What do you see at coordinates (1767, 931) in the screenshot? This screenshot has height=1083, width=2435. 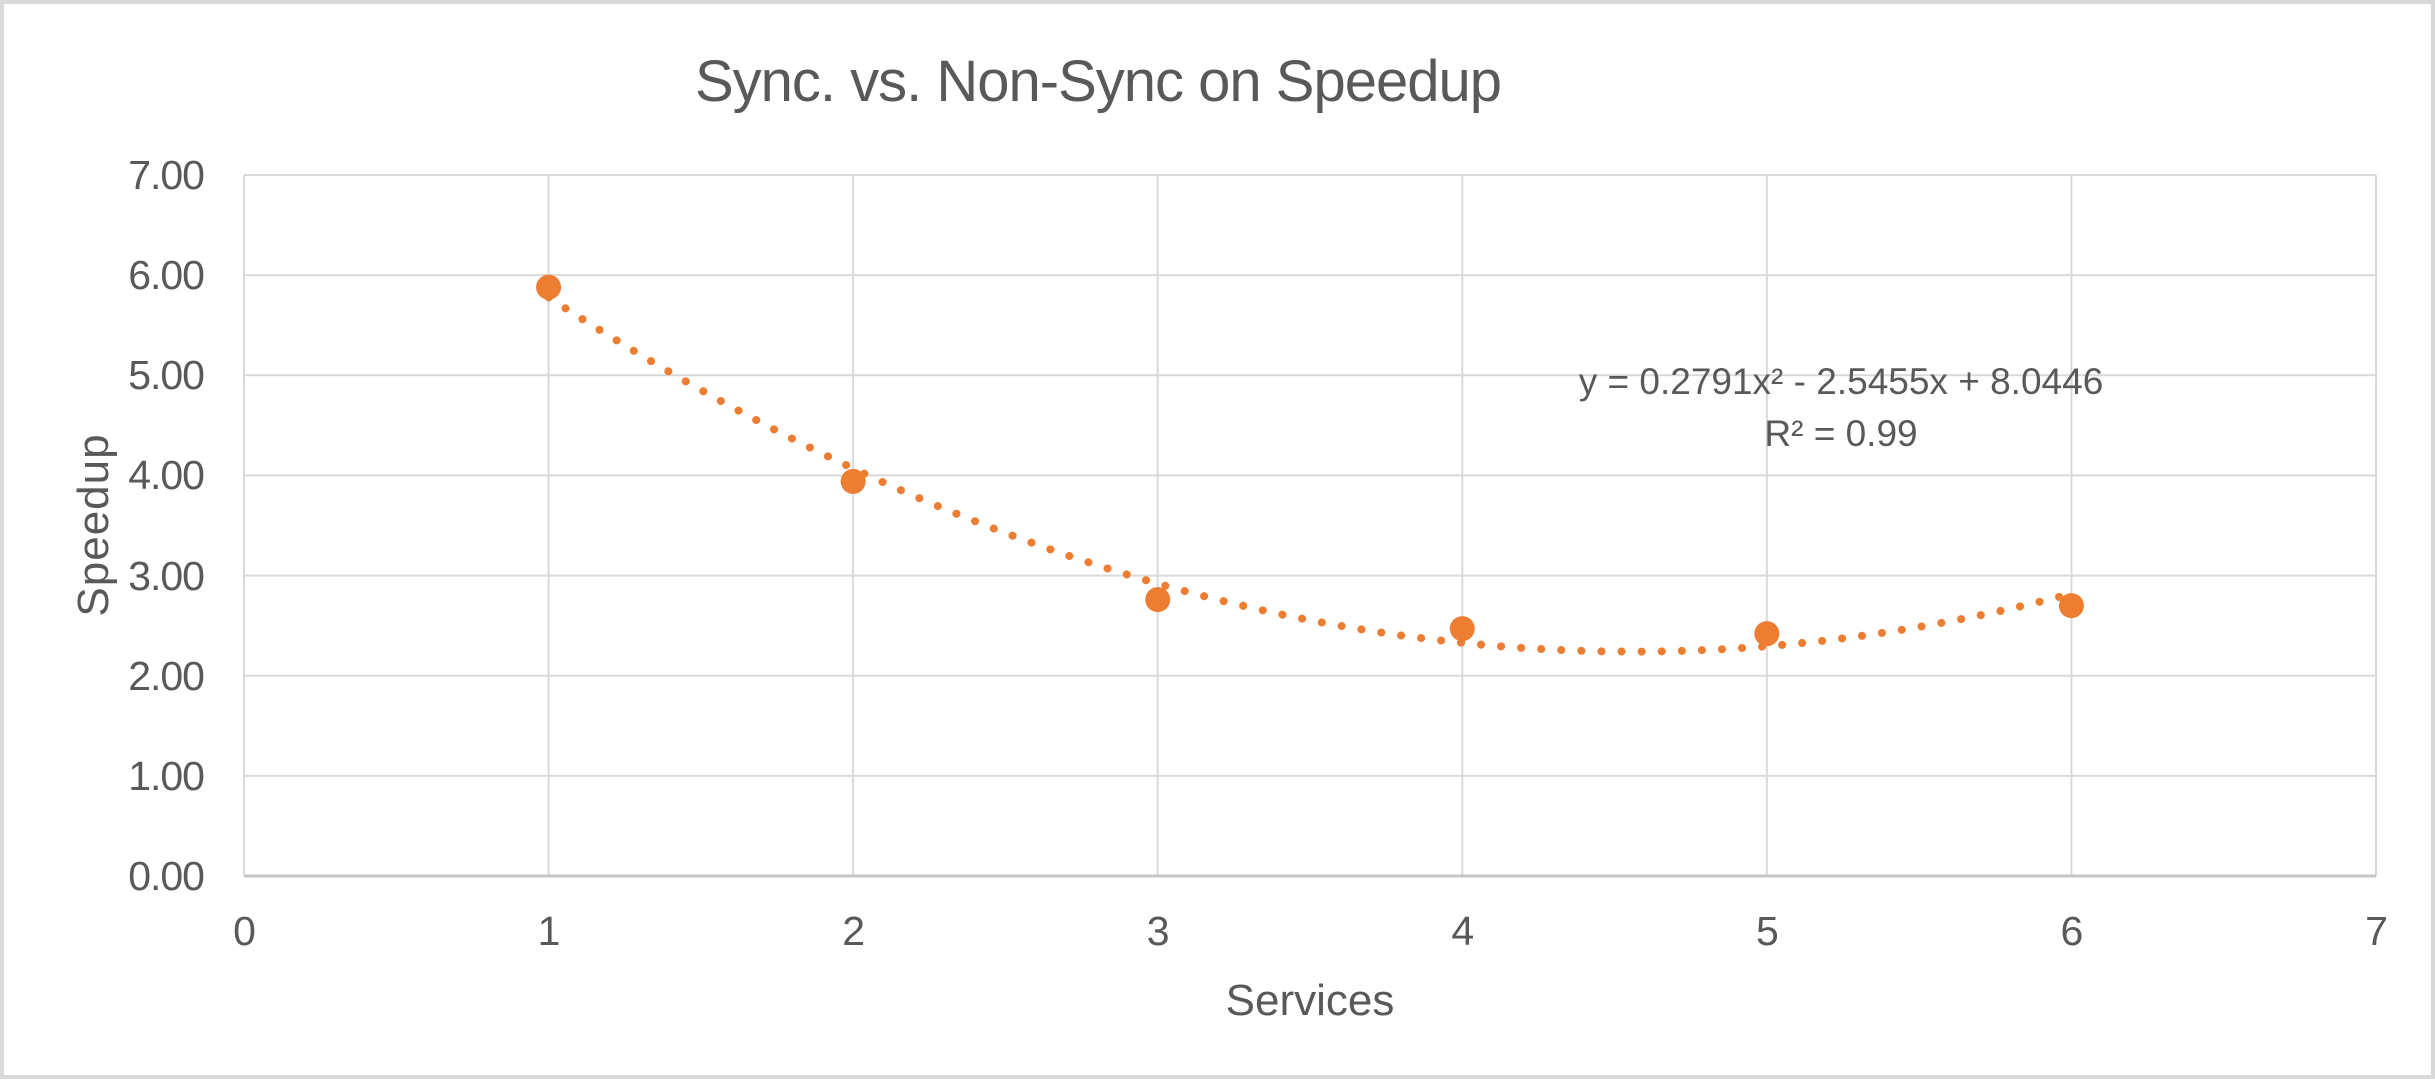 I see `x-tick-label: 5` at bounding box center [1767, 931].